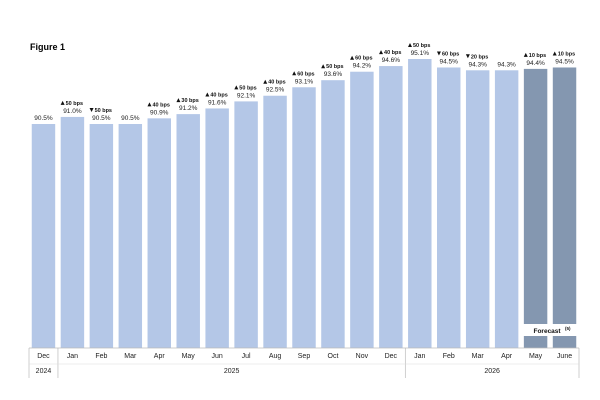 This screenshot has height=400, width=600. I want to click on tick-label-5: May, so click(189, 356).